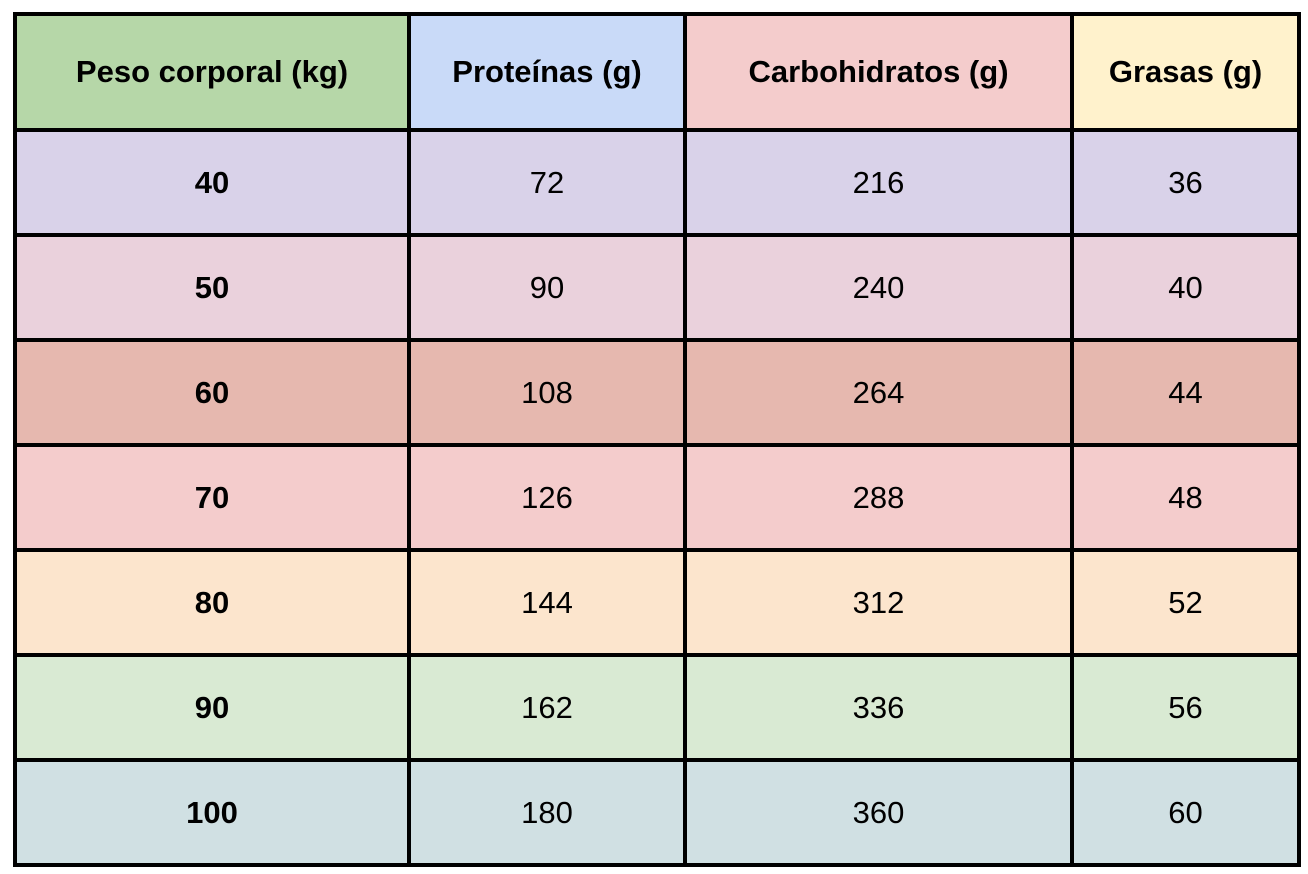 The height and width of the screenshot is (874, 1308). I want to click on cell-proteinas: 126, so click(547, 497).